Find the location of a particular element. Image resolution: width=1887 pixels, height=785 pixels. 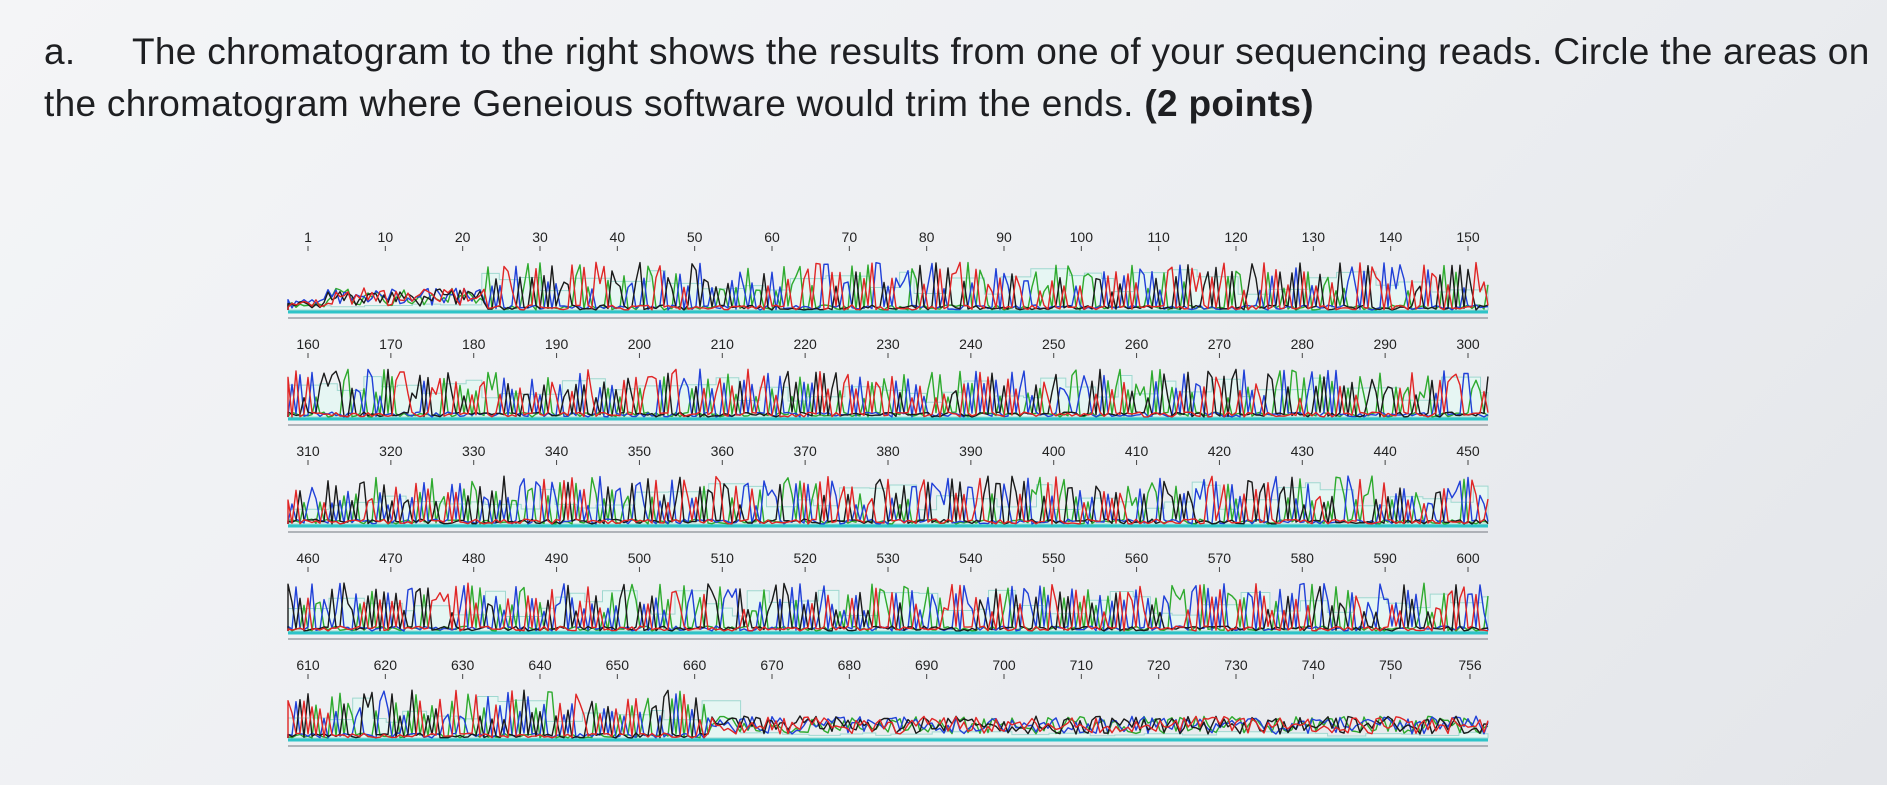

position-tick-label: 340 is located at coordinates (557, 451).